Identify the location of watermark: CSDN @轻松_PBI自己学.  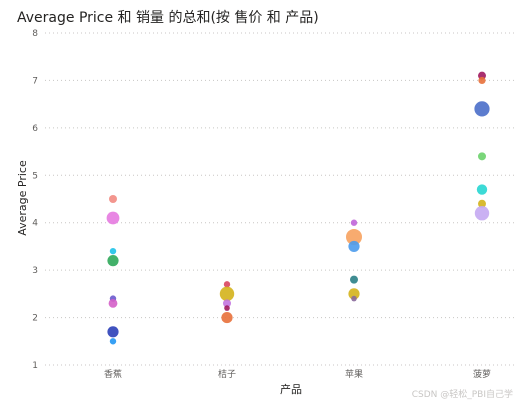
(462, 394).